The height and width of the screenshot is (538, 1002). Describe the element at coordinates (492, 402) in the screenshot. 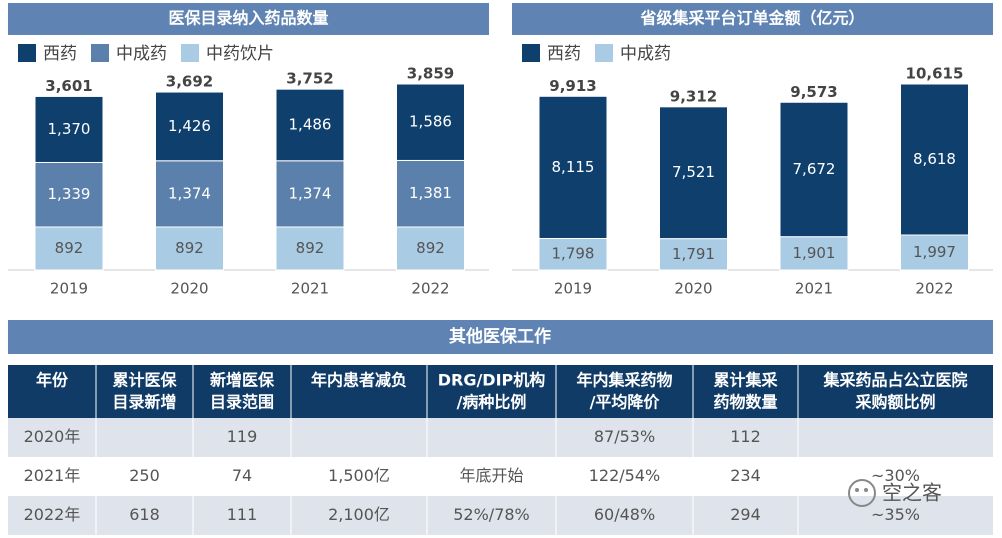

I see `header-cell: /病种比例` at that location.